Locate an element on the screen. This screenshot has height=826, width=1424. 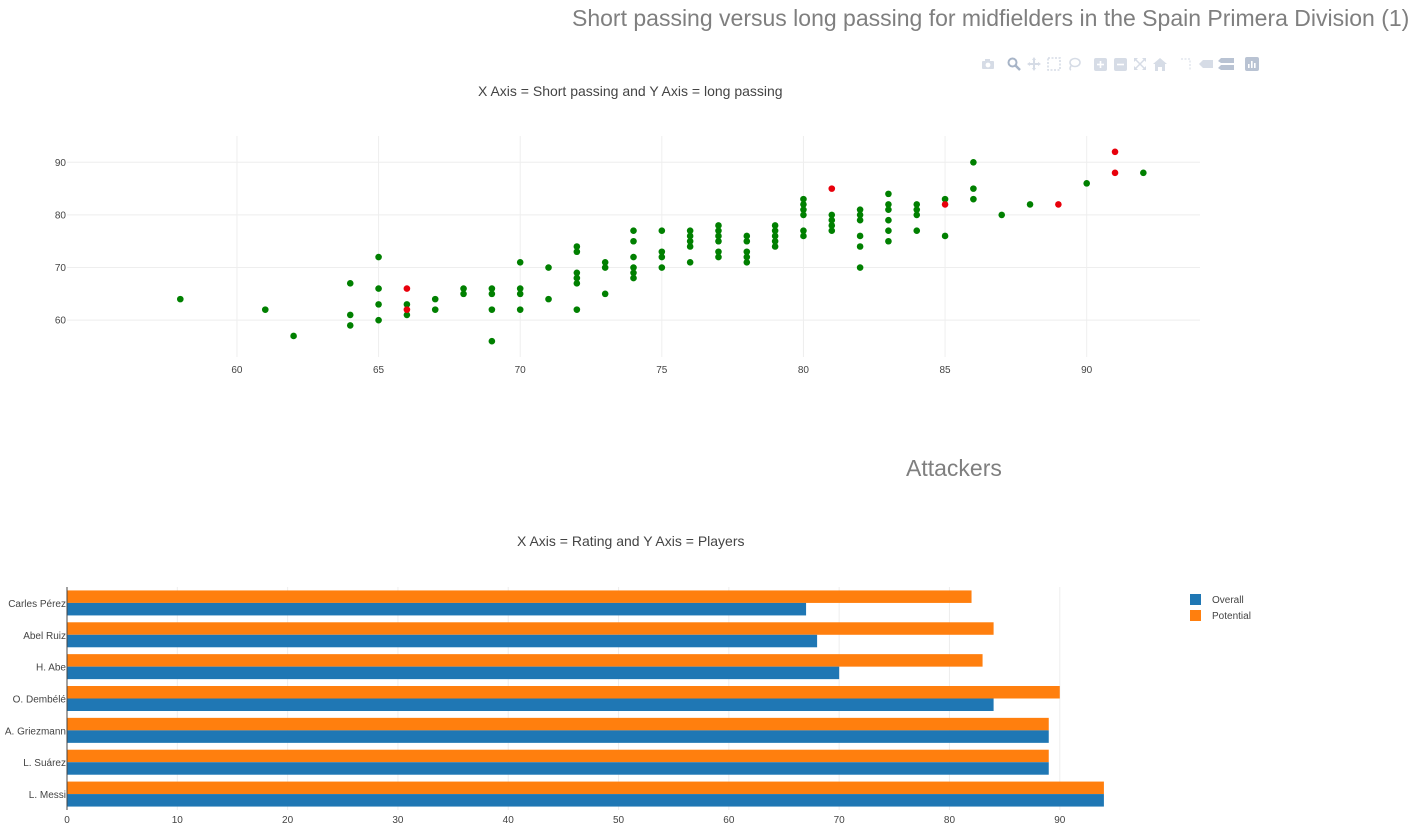
zoom-out-icon is located at coordinates (1120, 64).